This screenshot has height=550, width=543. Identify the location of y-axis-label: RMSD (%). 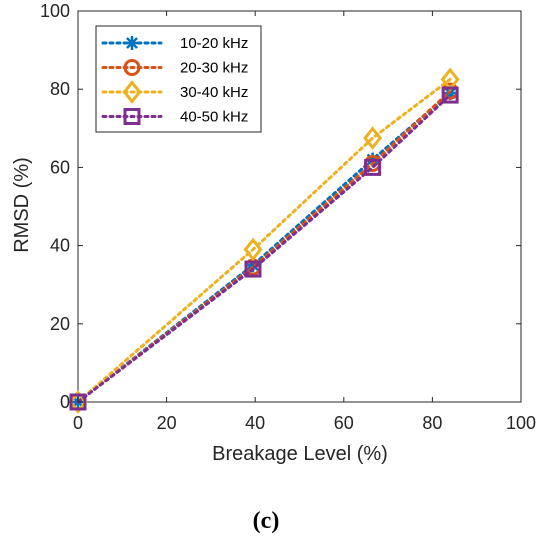
(22, 205).